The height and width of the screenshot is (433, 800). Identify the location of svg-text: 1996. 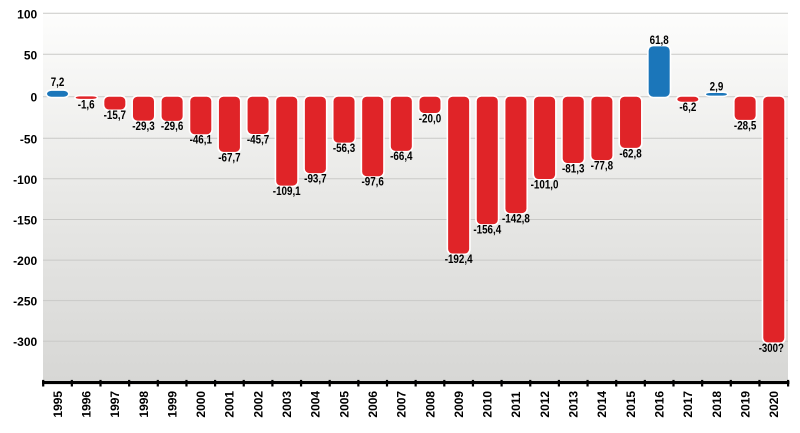
(86, 404).